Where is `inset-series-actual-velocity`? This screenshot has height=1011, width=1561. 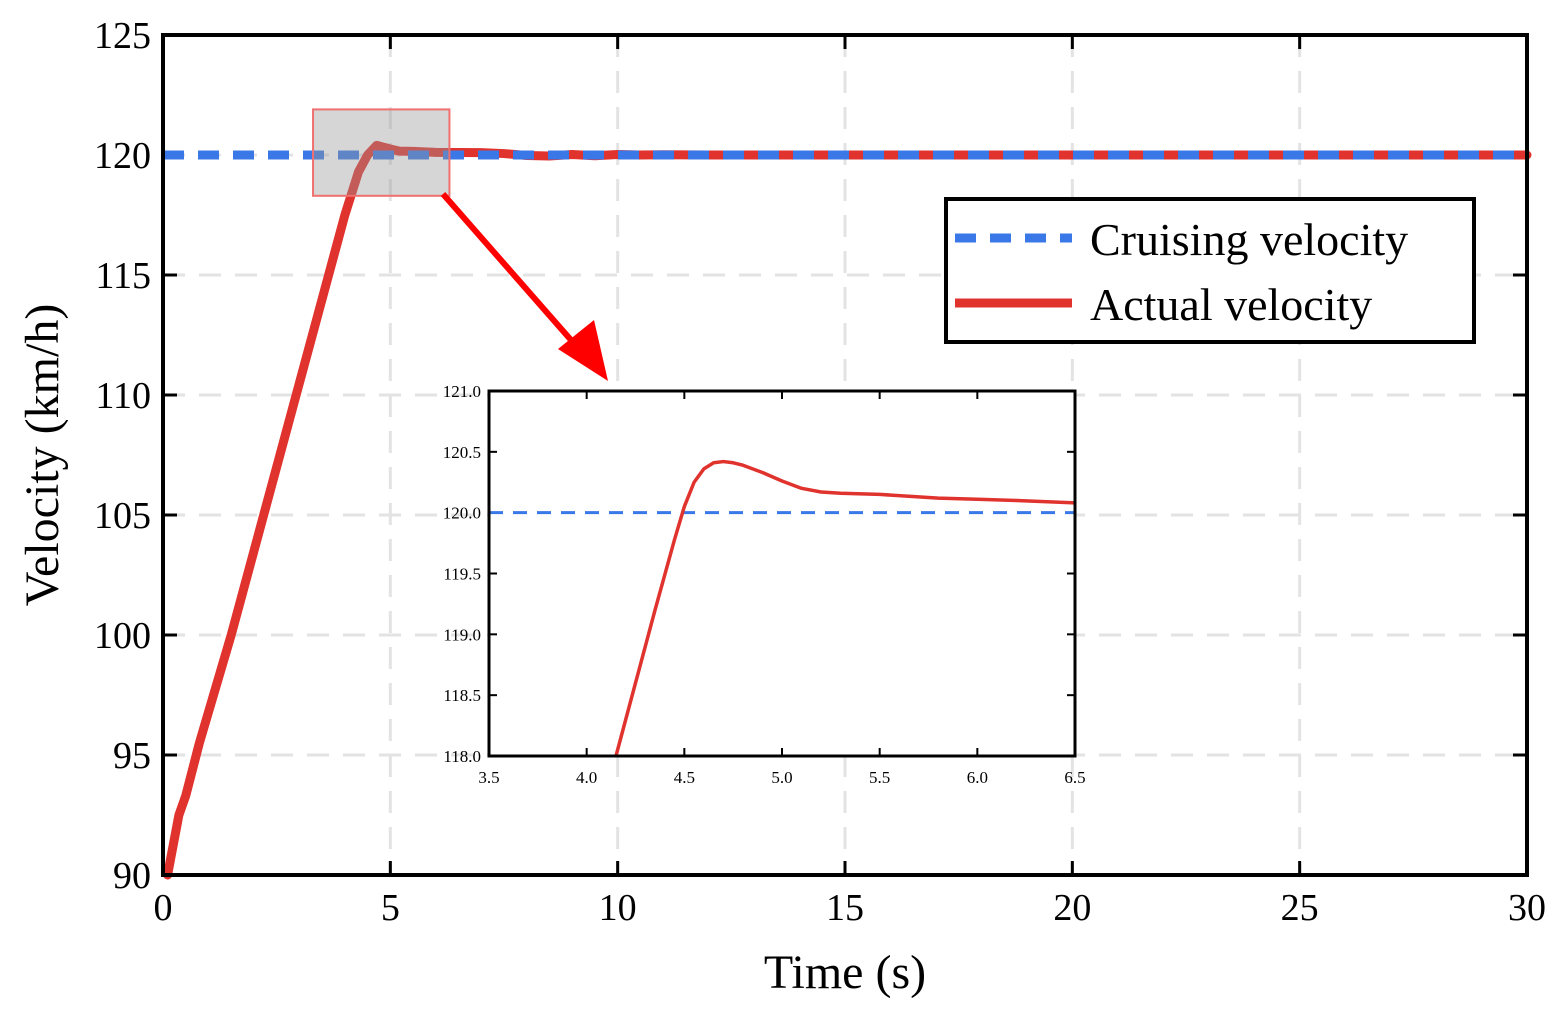
inset-series-actual-velocity is located at coordinates (845, 608).